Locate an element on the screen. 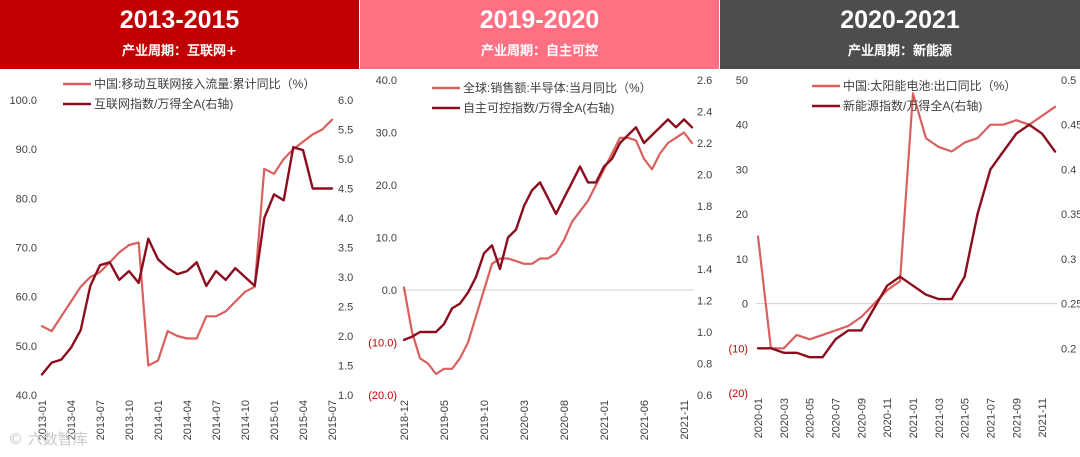  y-tick-label: (10) is located at coordinates (738, 349).